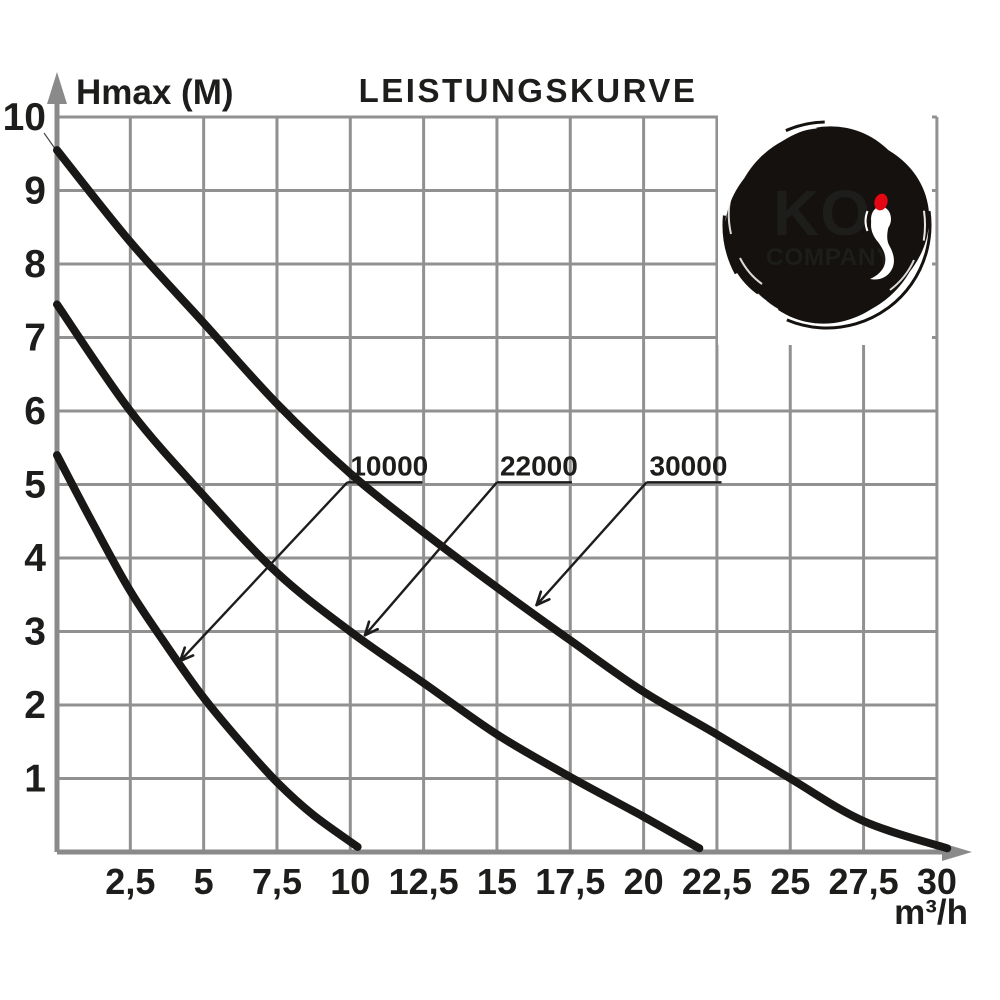 Image resolution: width=1000 pixels, height=1000 pixels. I want to click on koi-red-dot, so click(881, 202).